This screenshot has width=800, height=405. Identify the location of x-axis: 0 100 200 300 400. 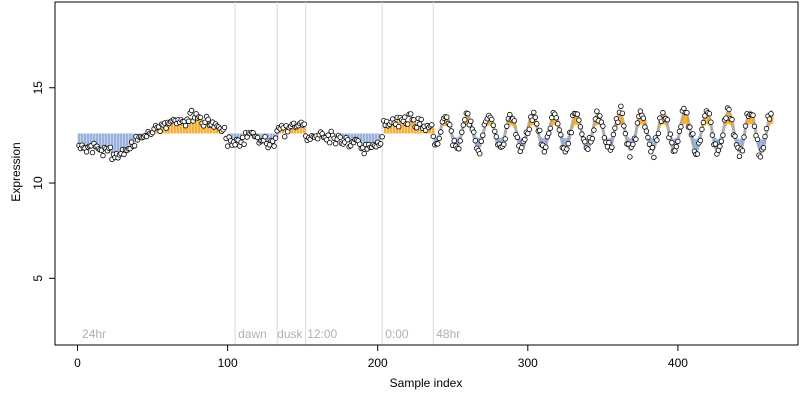
(381, 357).